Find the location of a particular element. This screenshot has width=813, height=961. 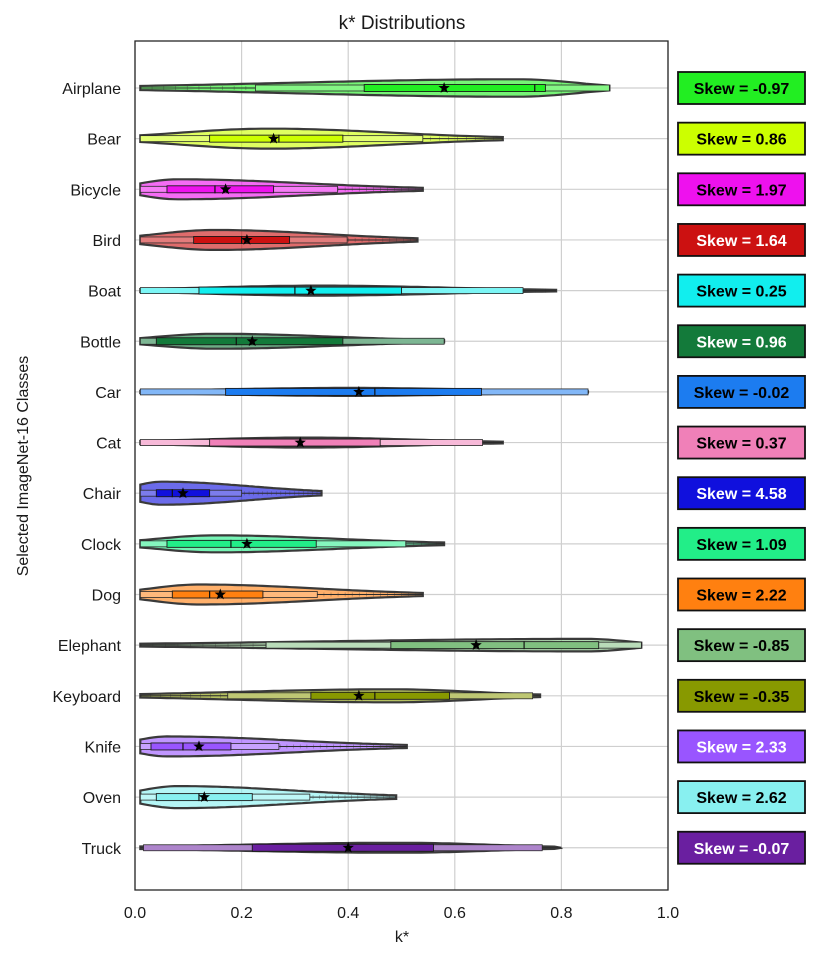

violin-dog is located at coordinates (281, 594).